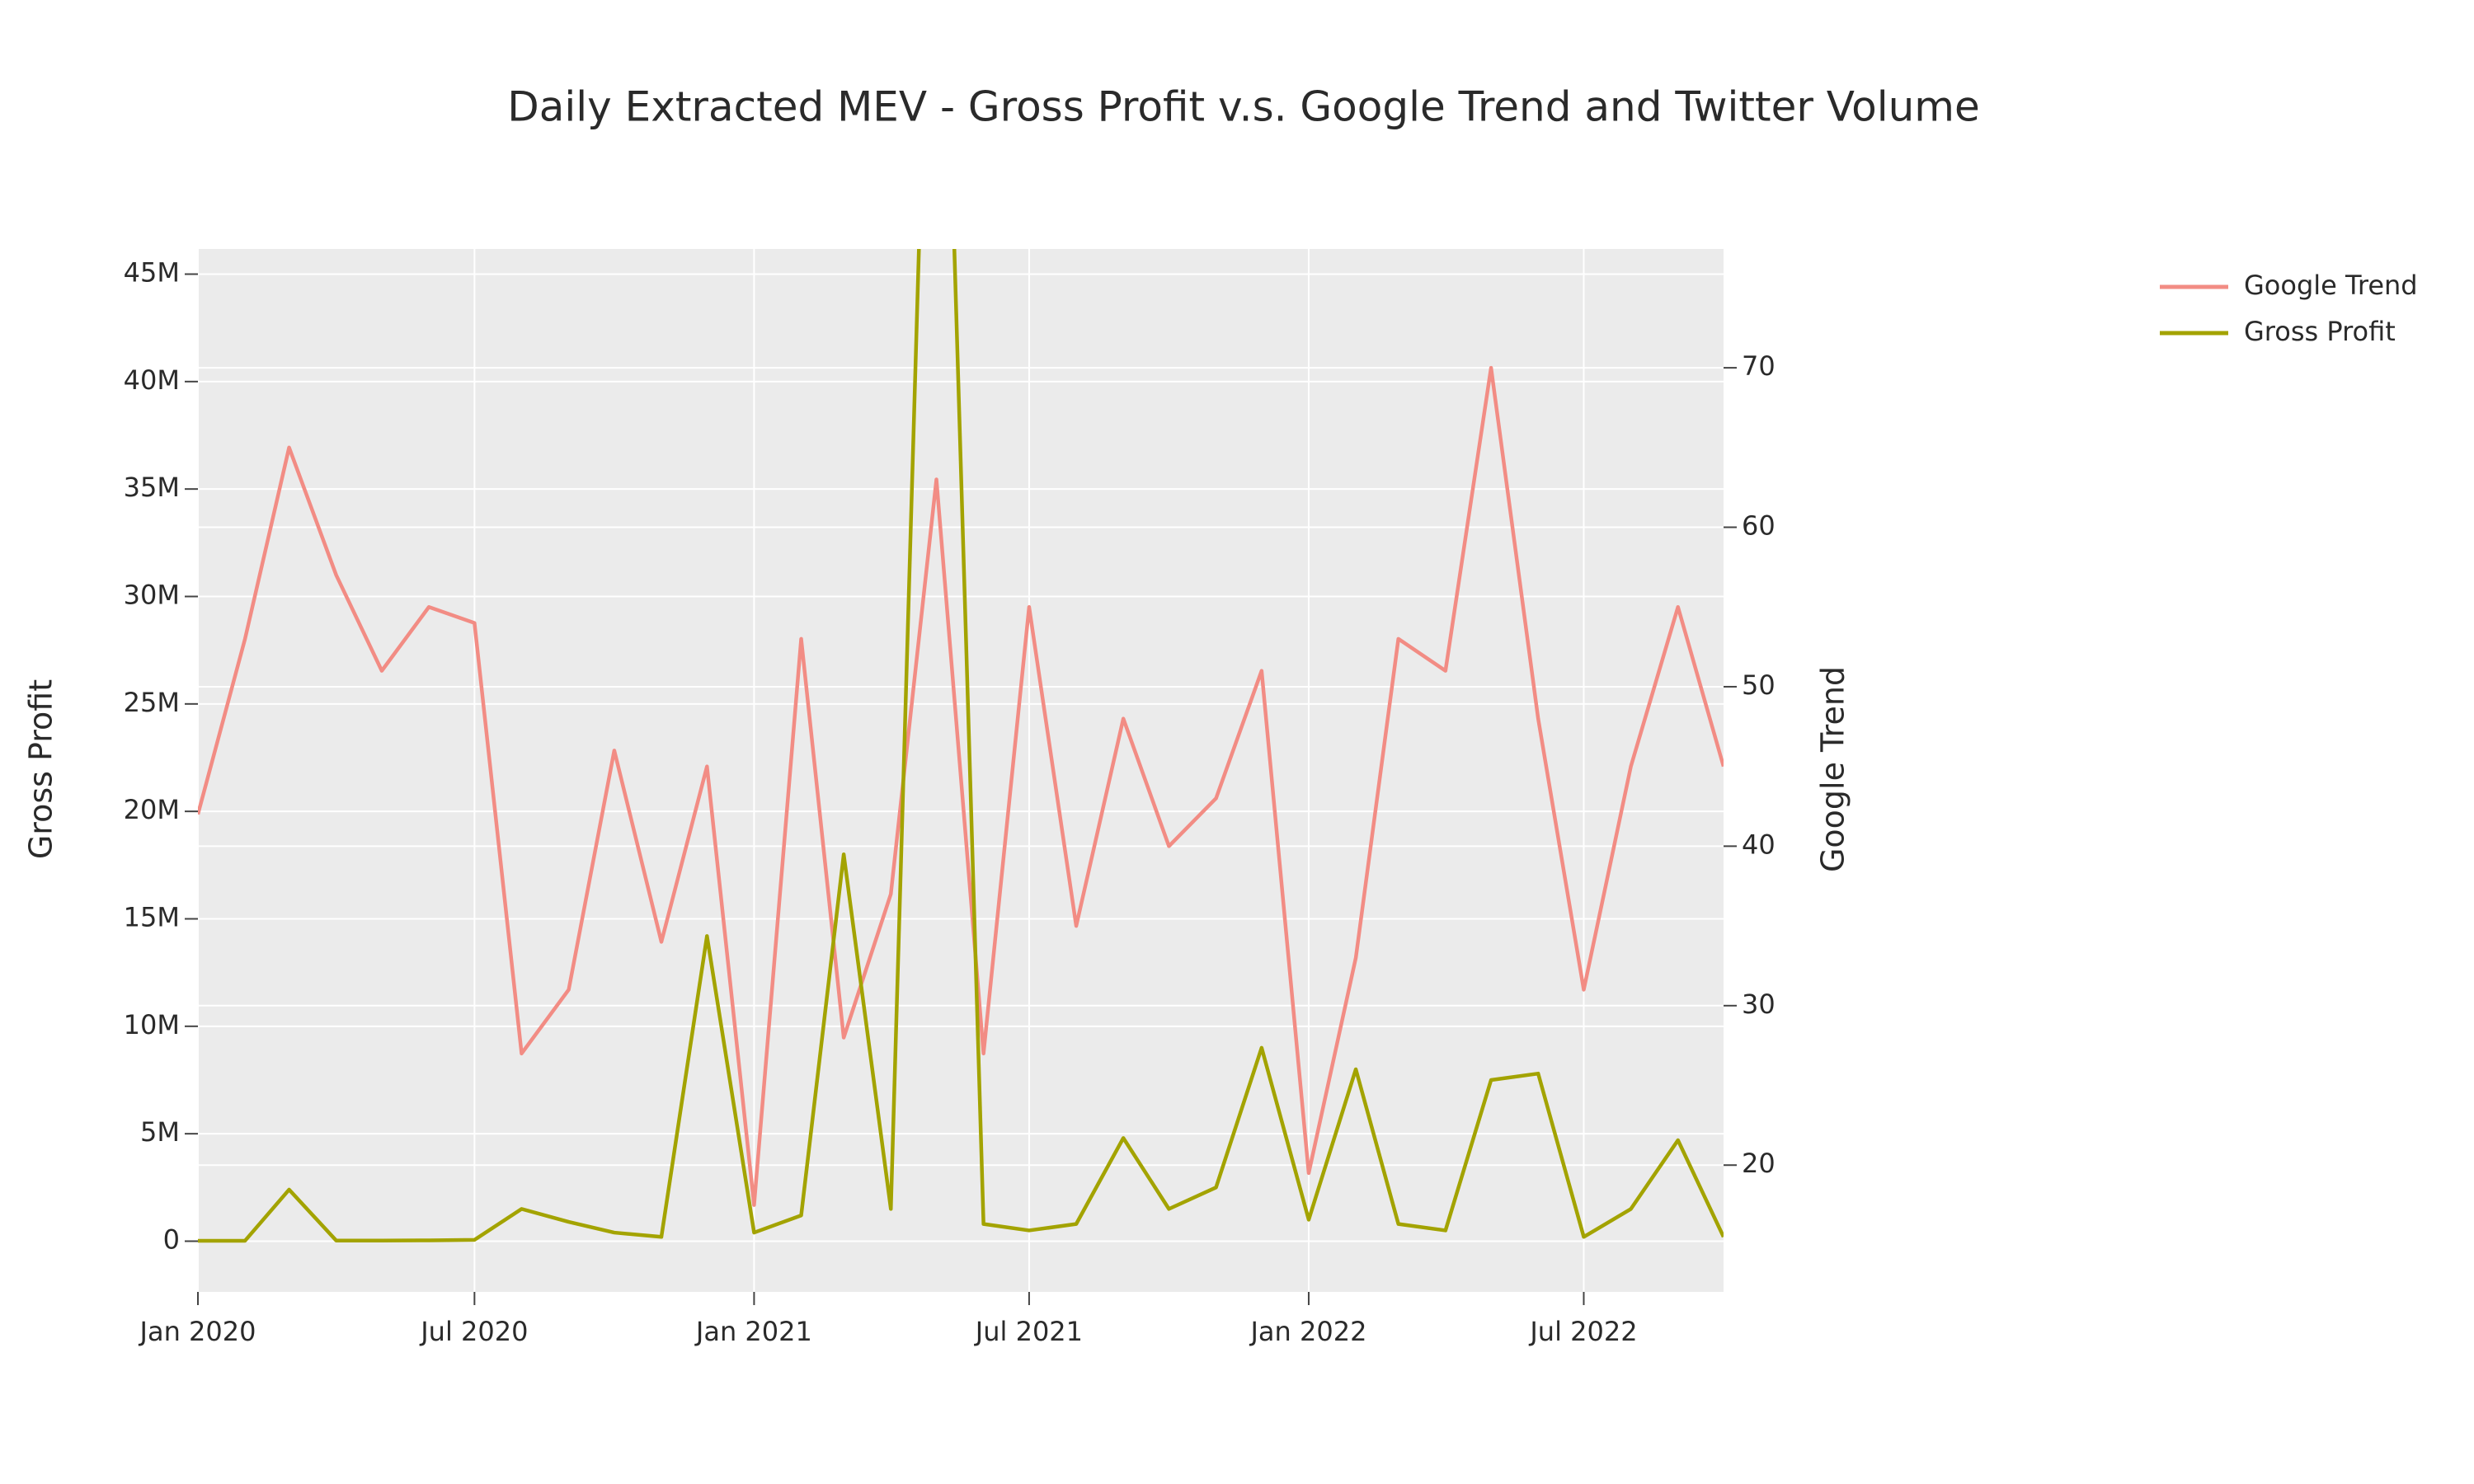  I want to click on y-tick-label: 0, so click(171, 1239).